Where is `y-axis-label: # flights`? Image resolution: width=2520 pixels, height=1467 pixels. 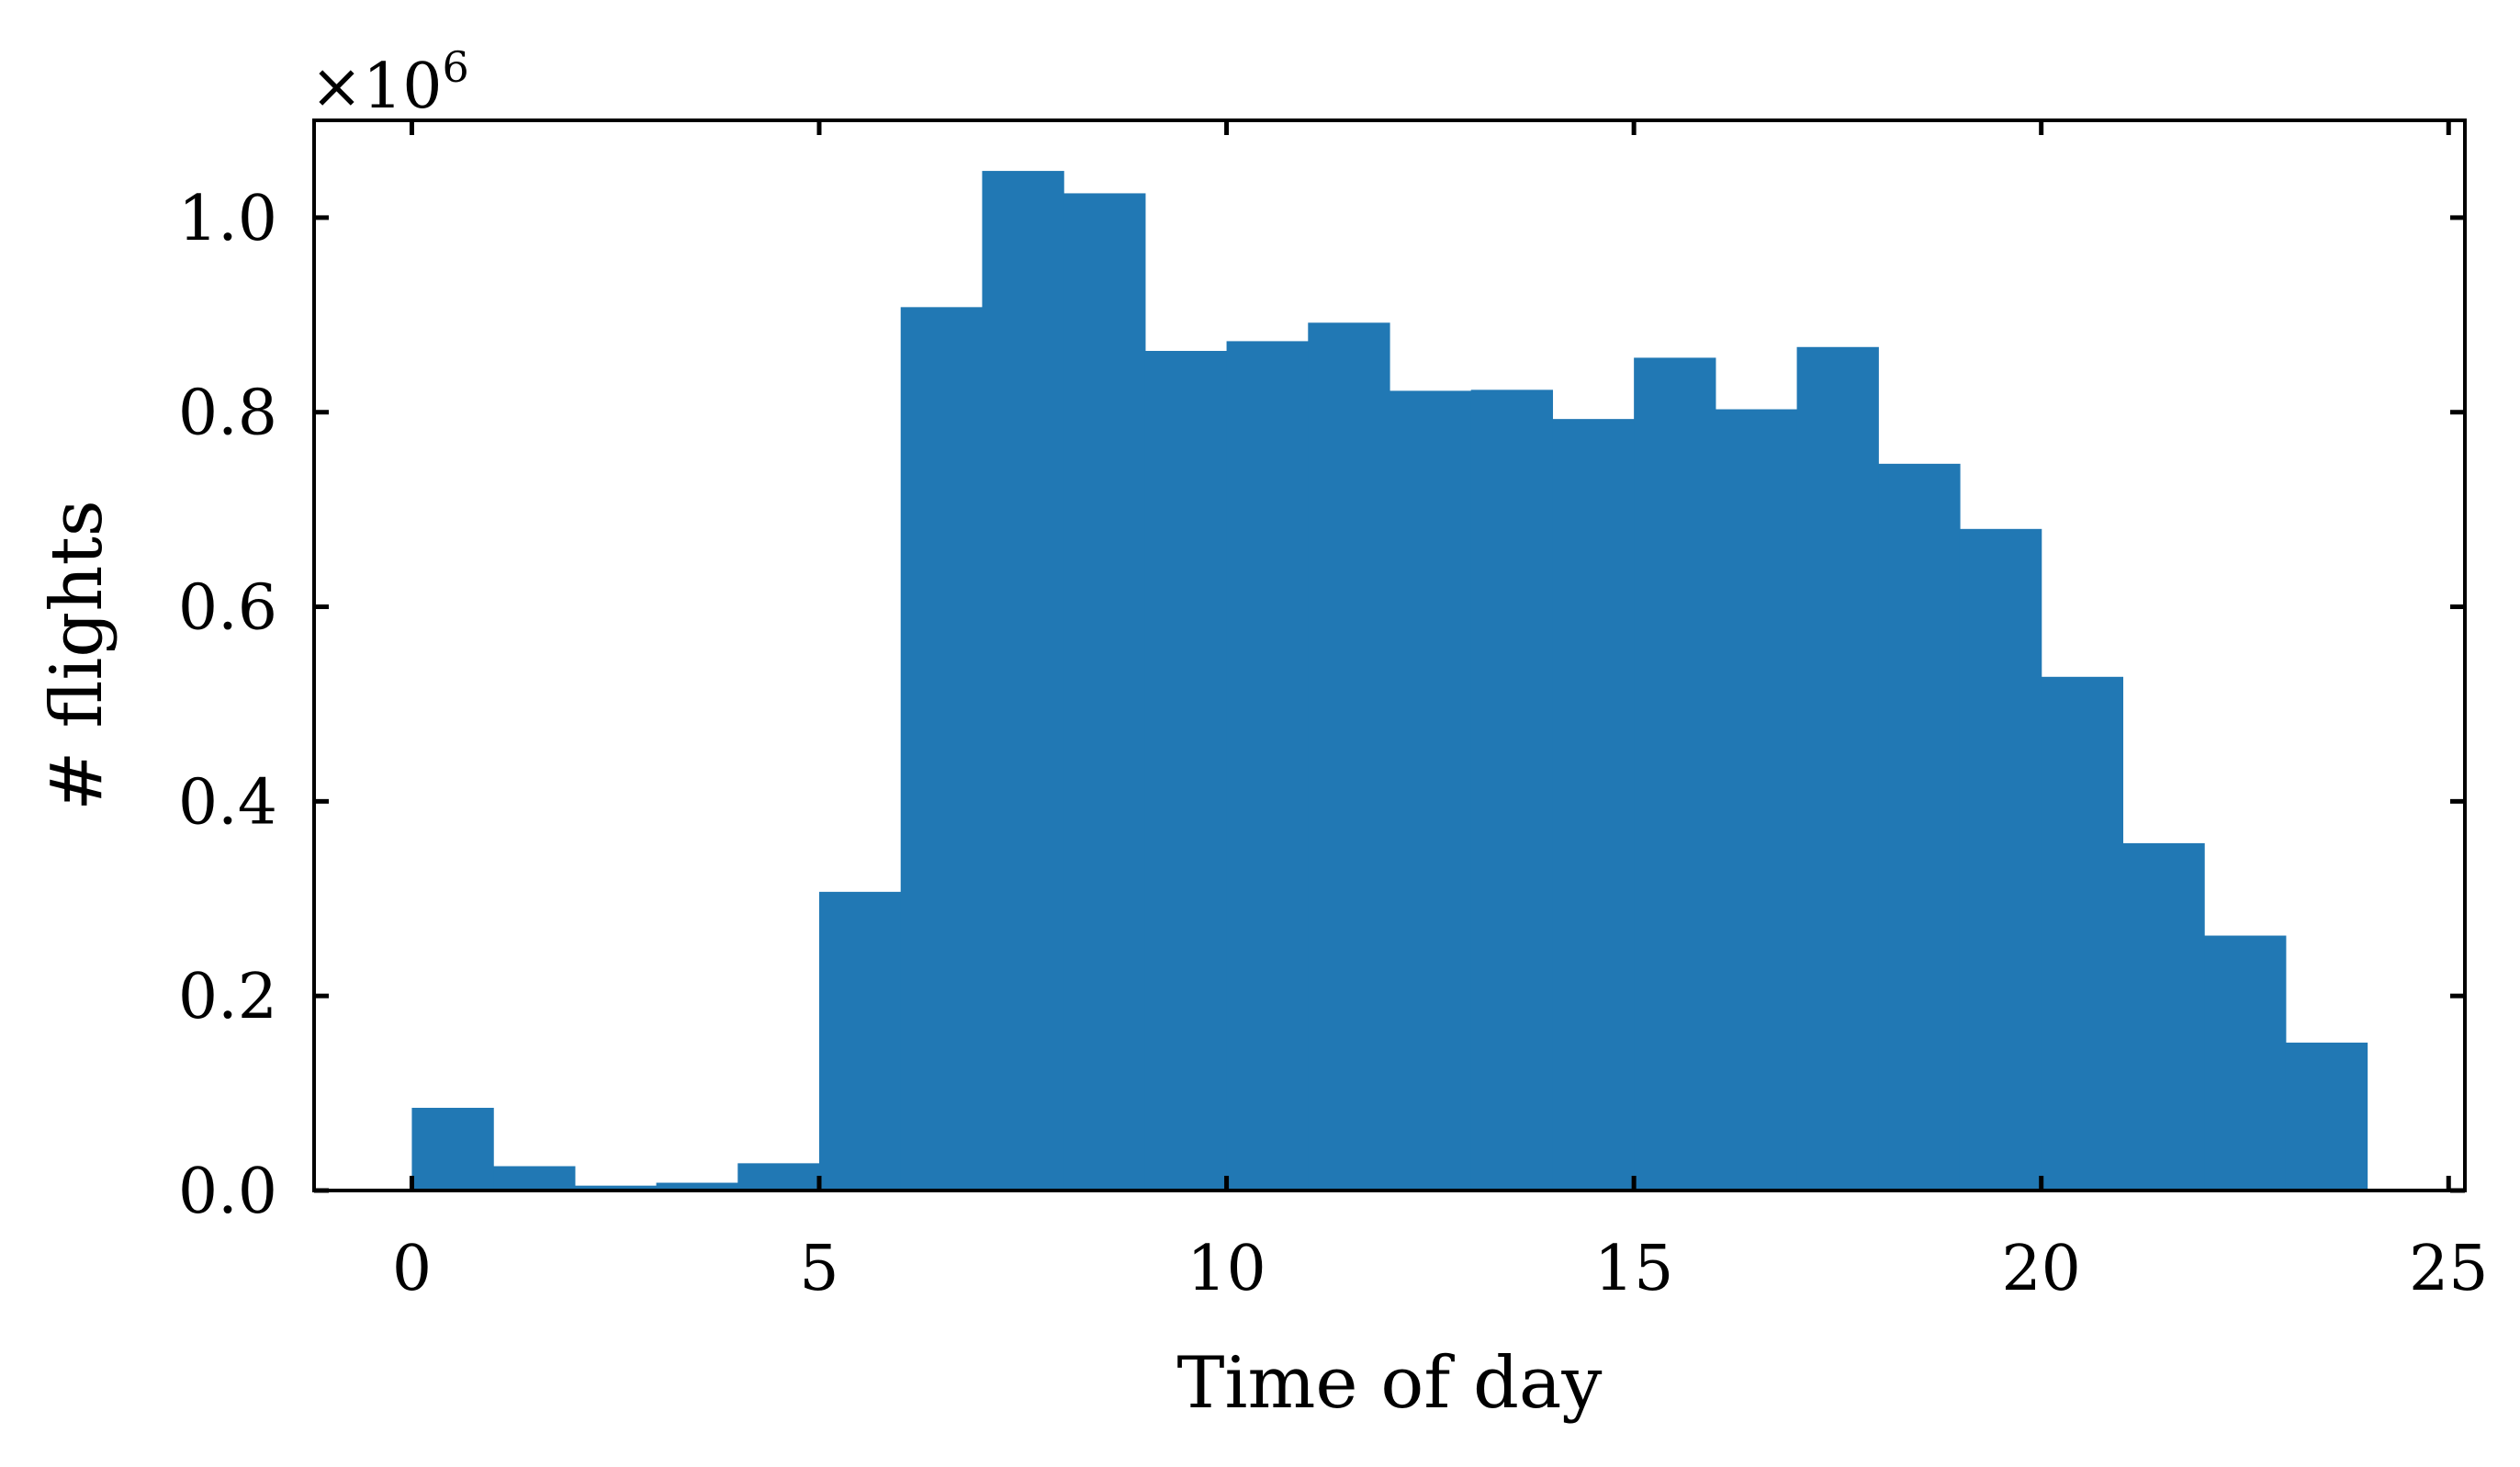 y-axis-label: # flights is located at coordinates (77, 655).